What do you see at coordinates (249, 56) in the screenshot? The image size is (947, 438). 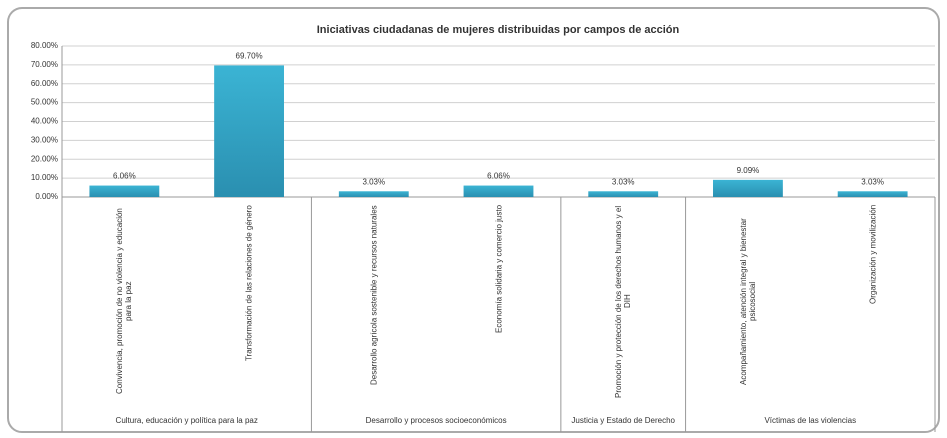 I see `data-label: 69.70%` at bounding box center [249, 56].